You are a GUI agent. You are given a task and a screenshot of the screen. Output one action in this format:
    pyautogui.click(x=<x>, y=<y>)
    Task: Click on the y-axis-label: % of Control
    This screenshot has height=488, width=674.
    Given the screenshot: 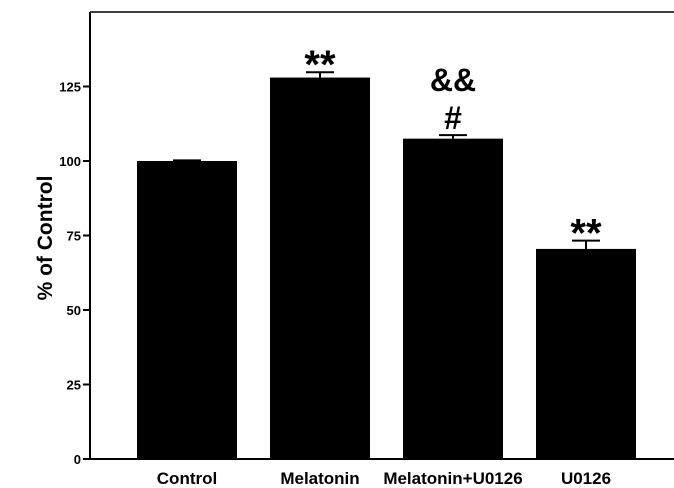 What is the action you would take?
    pyautogui.click(x=45, y=238)
    